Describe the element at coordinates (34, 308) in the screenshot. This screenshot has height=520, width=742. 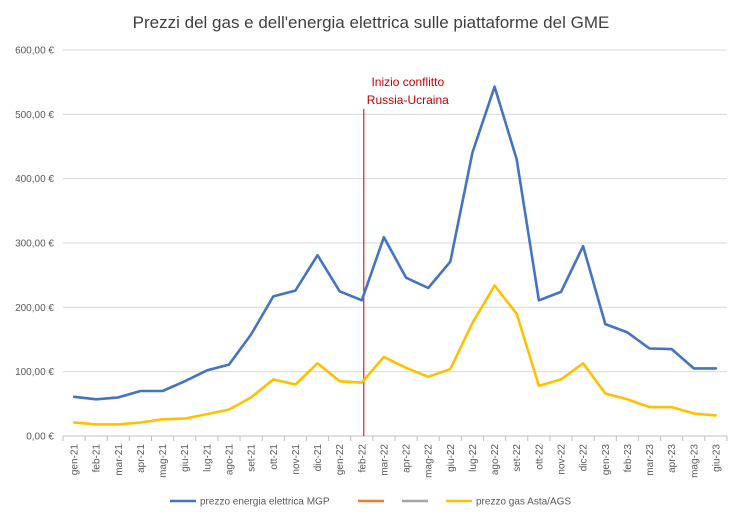
I see `y-tick-label: 200,00 €` at that location.